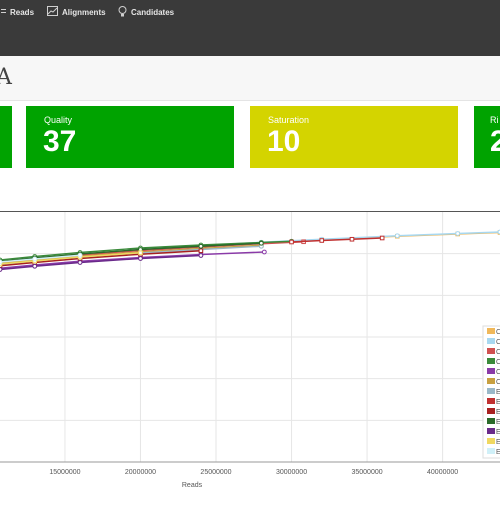  I want to click on stat-card-value: 2, so click(495, 141).